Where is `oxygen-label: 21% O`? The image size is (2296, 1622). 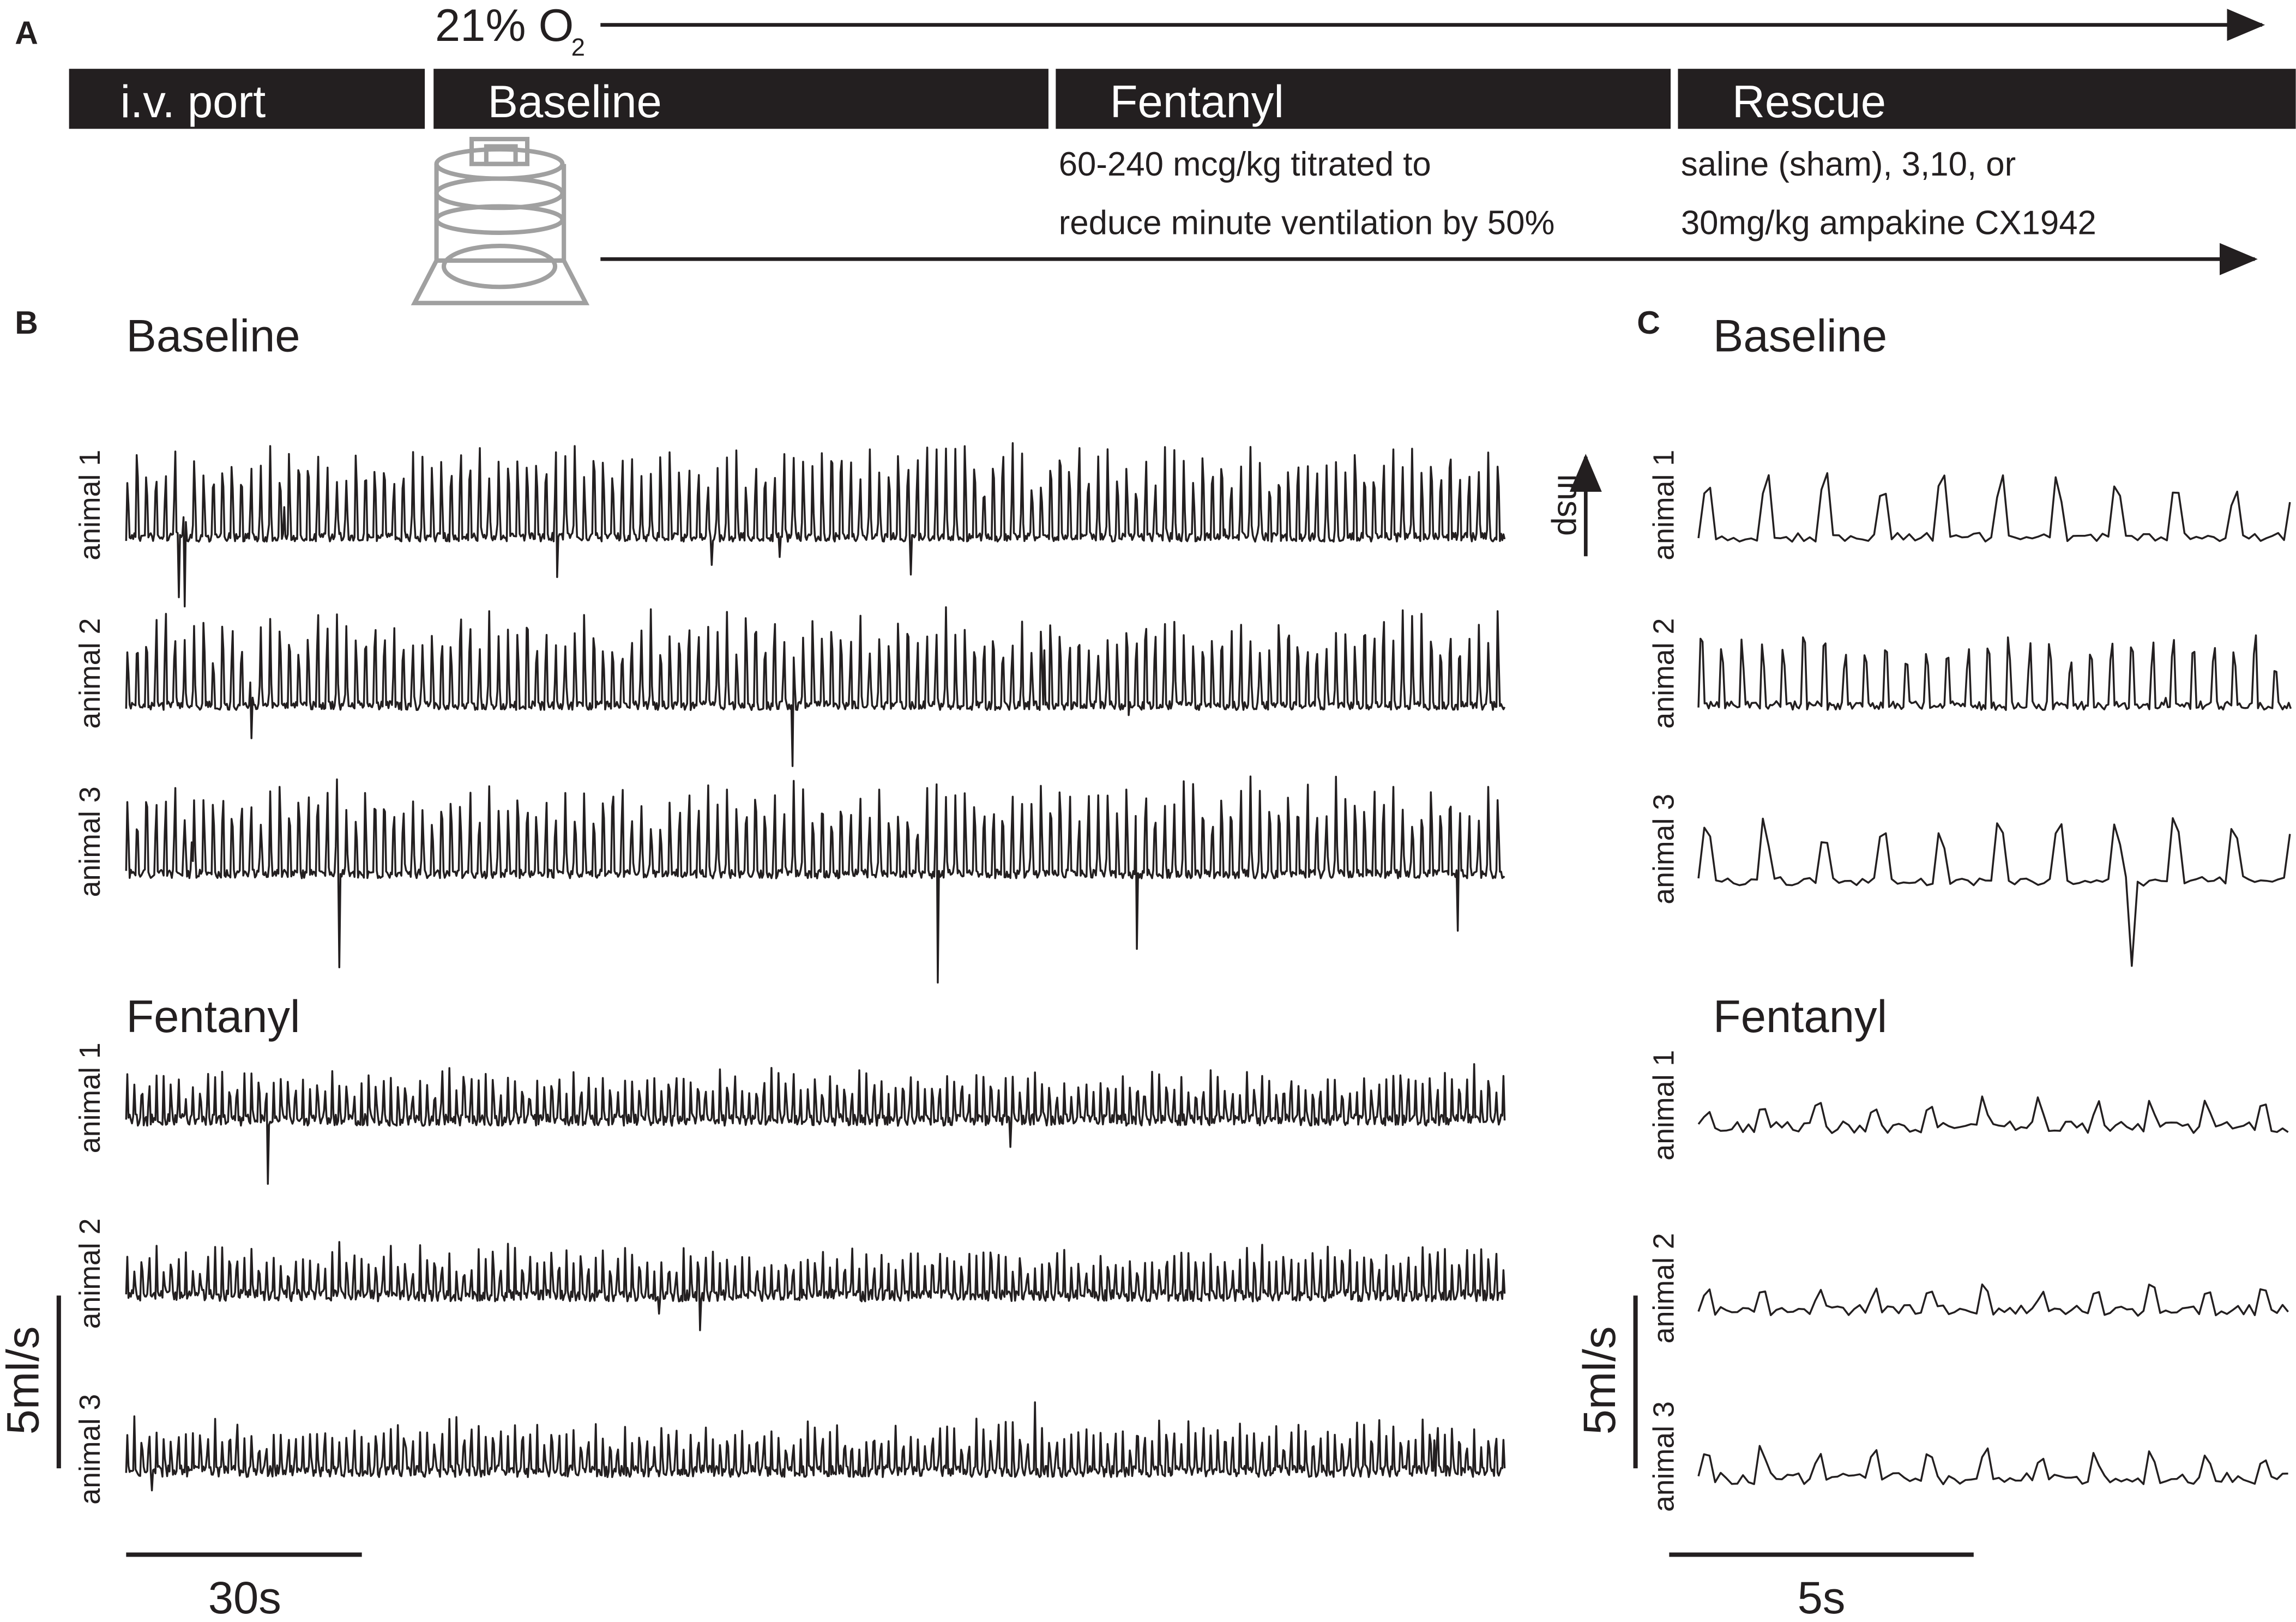 oxygen-label: 21% O is located at coordinates (505, 26).